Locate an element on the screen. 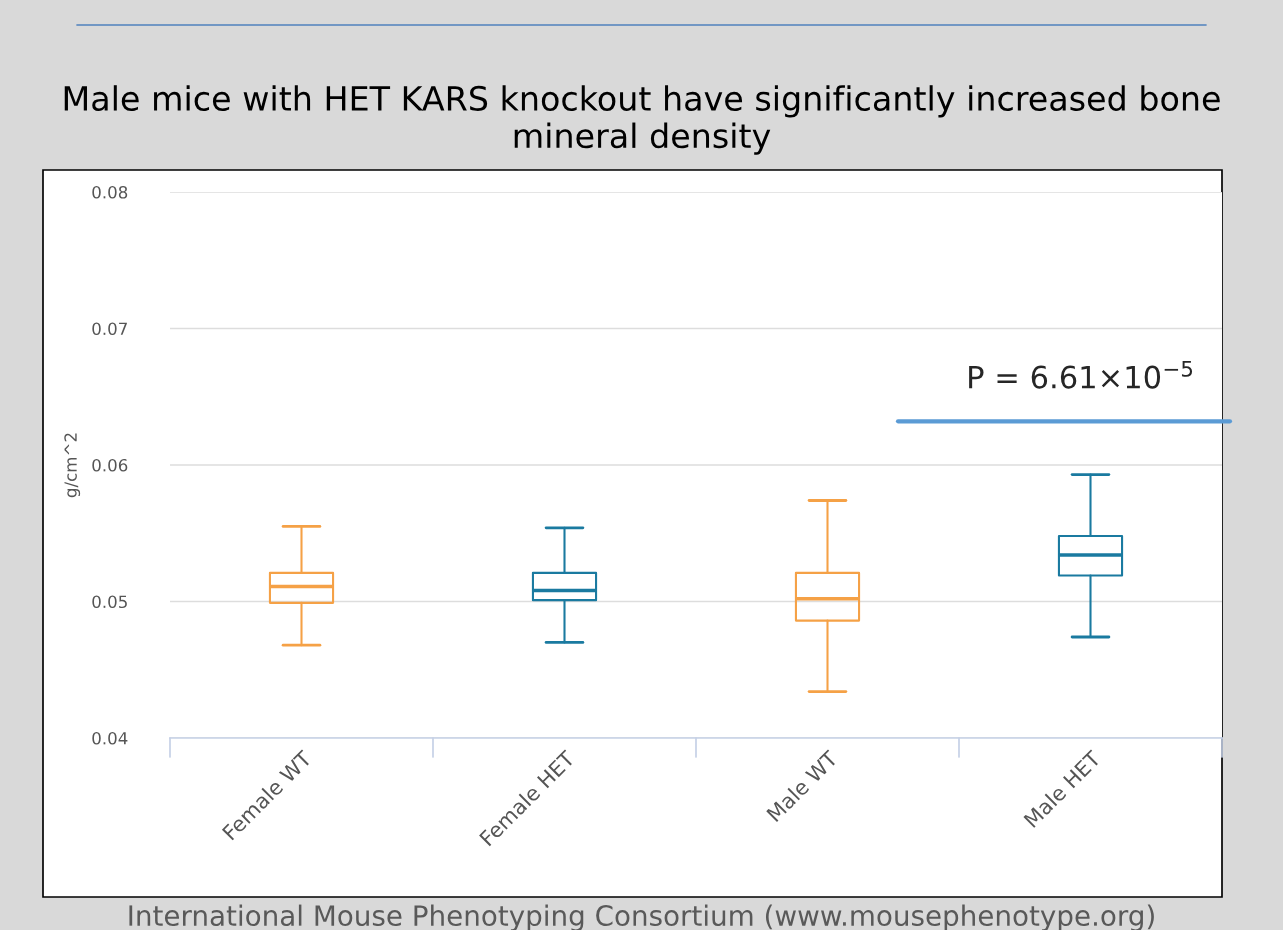  annotation: P = 6.61×10$^{−5}$ is located at coordinates (1081, 374).